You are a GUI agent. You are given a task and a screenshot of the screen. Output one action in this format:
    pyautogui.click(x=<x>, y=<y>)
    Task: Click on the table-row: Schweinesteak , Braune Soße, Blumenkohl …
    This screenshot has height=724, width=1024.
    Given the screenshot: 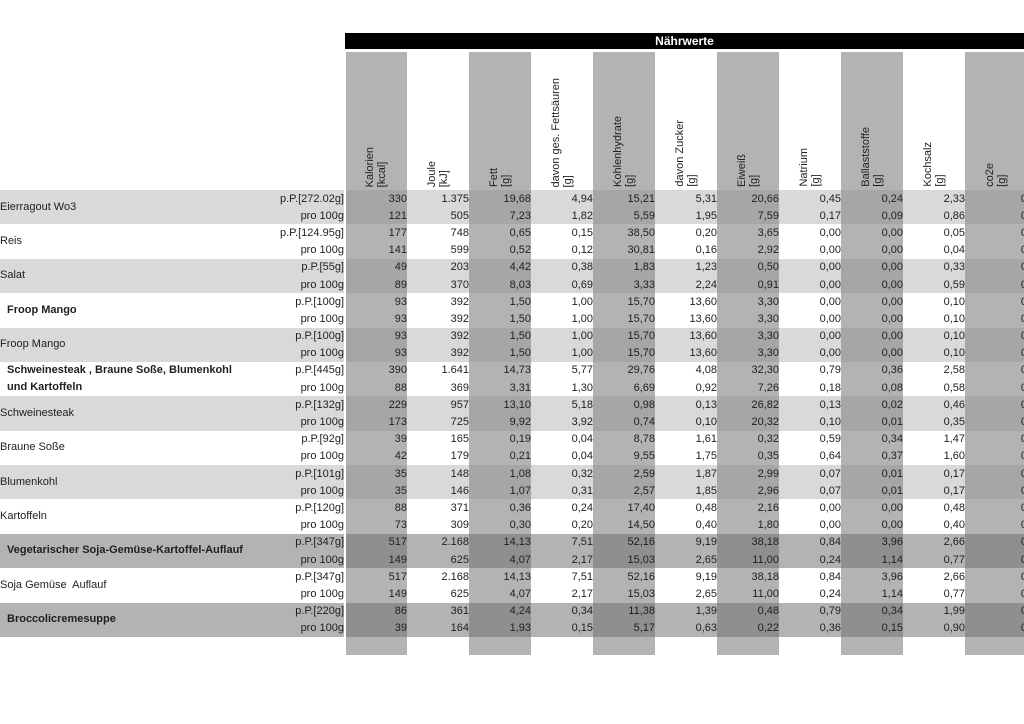 What is the action you would take?
    pyautogui.click(x=512, y=379)
    